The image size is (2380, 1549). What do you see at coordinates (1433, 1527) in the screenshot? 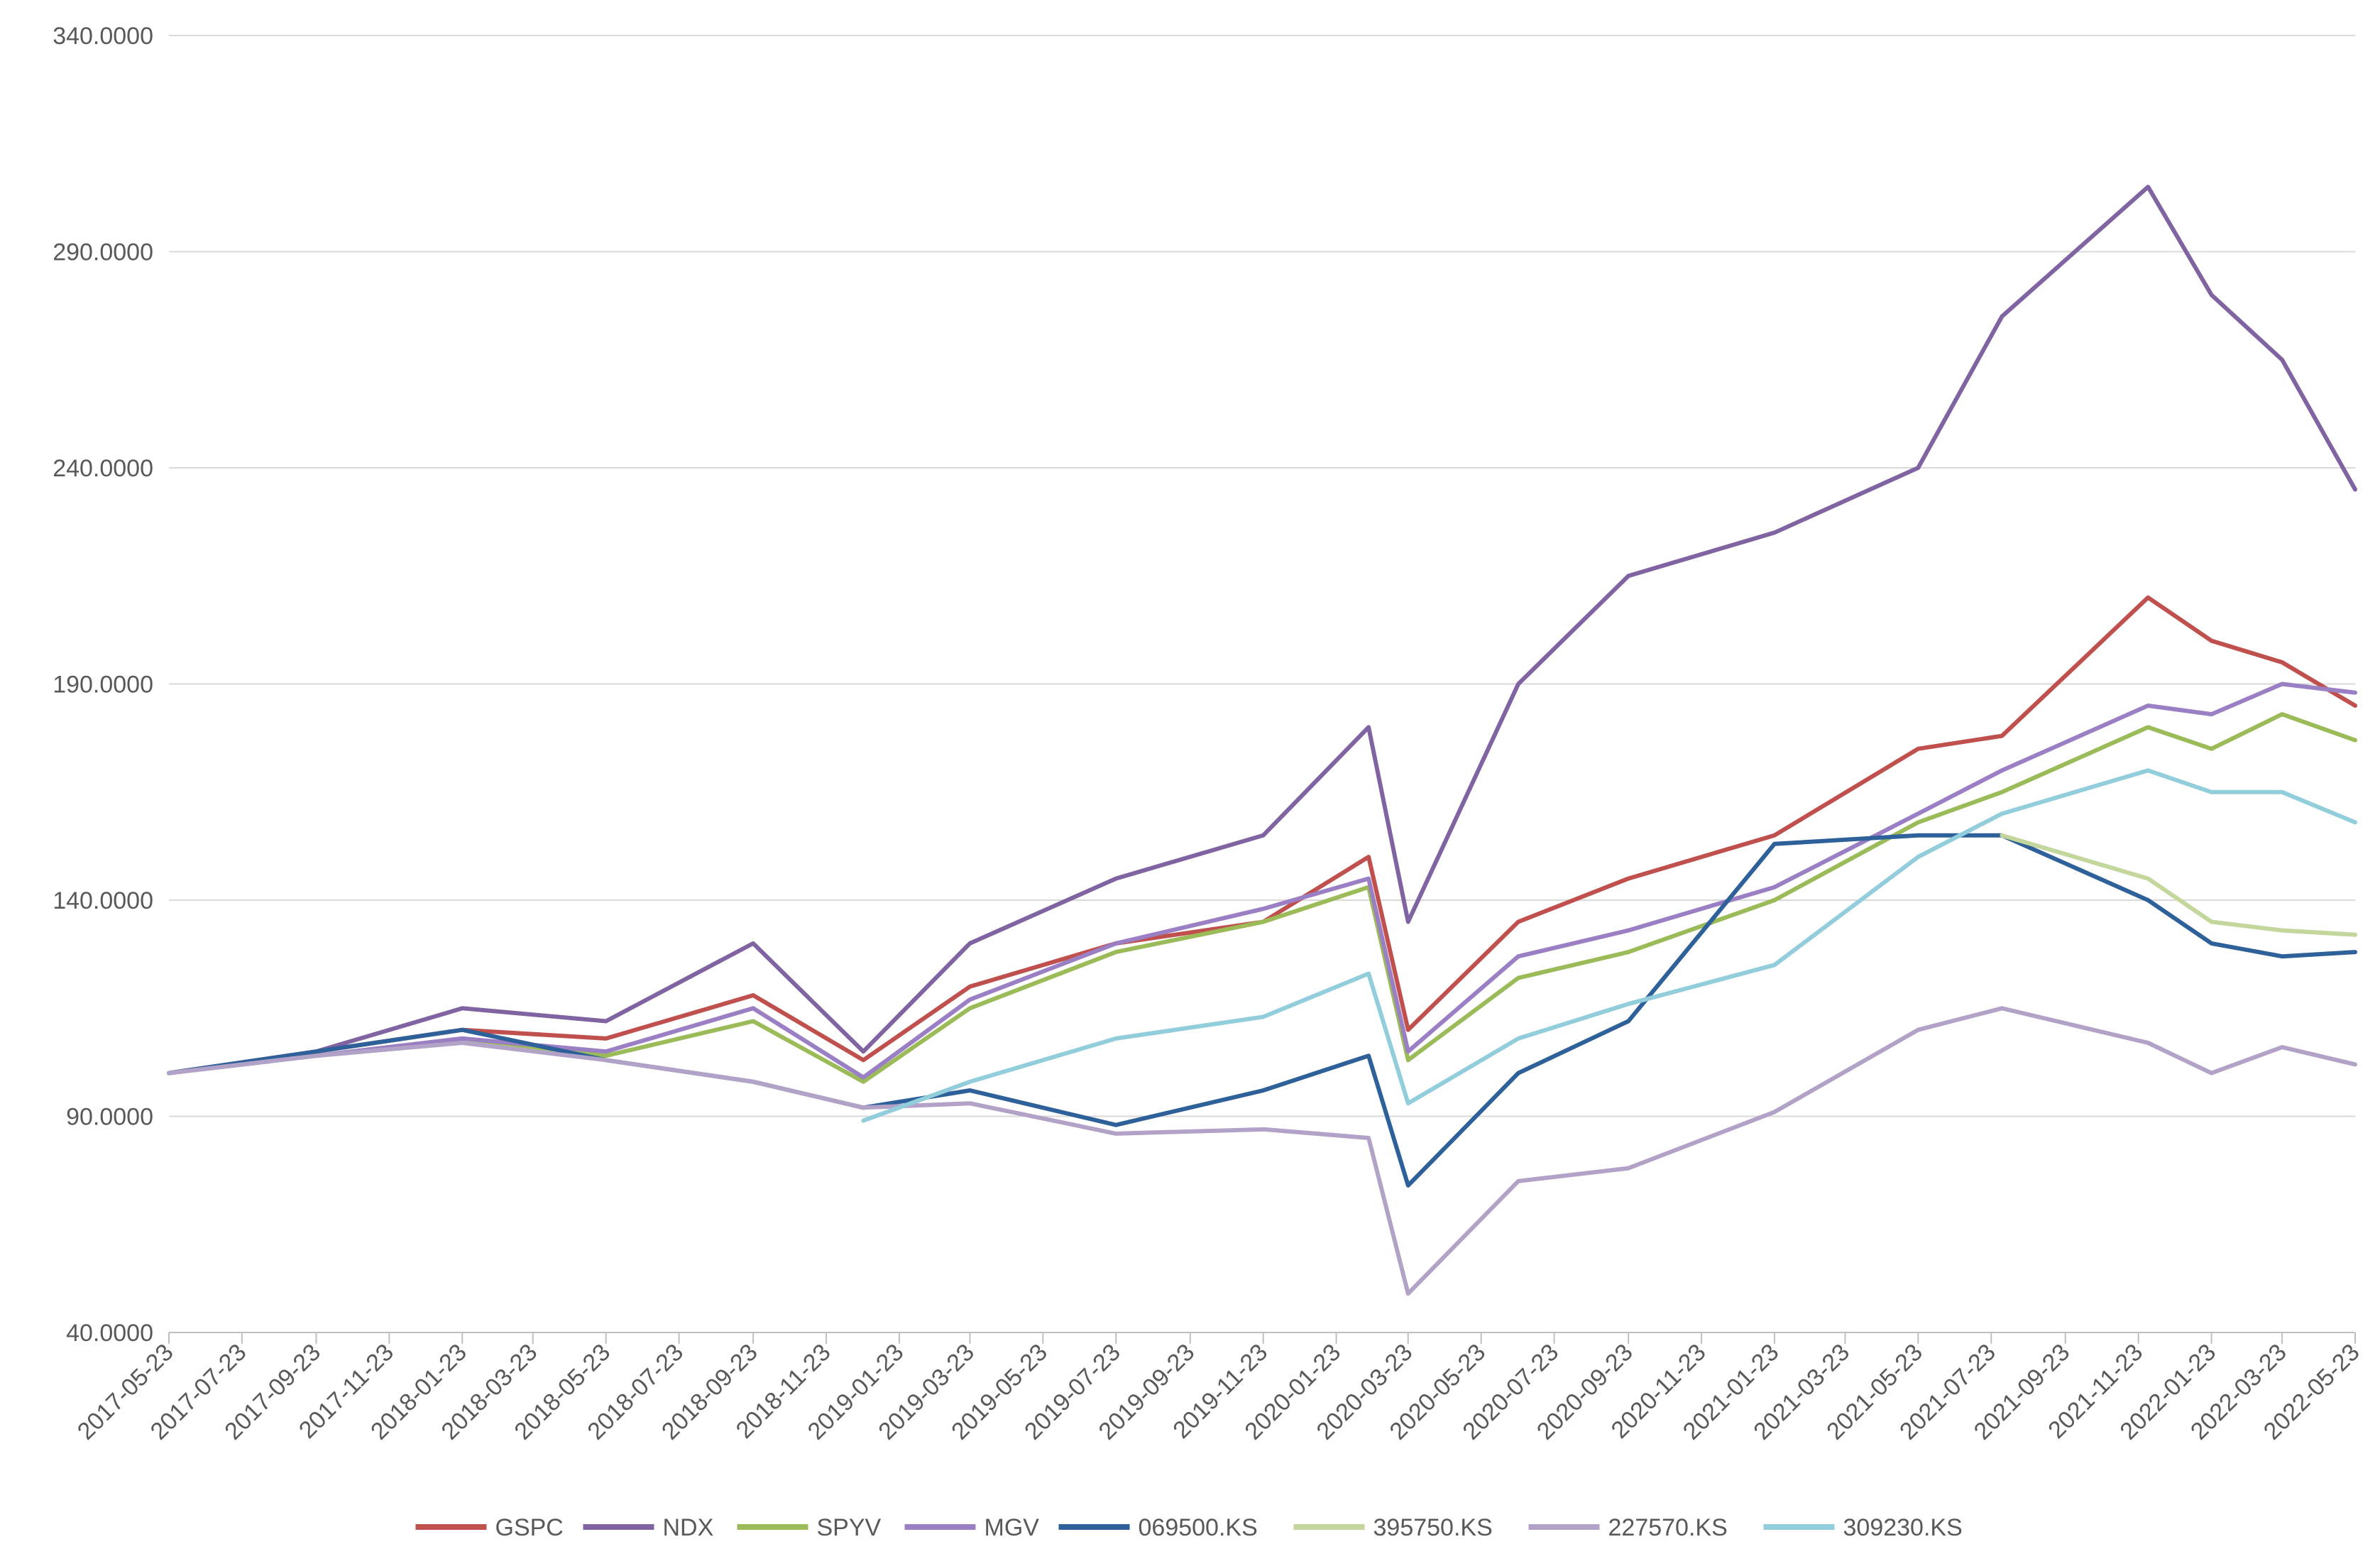
I see `legend-label: 395750.KS` at bounding box center [1433, 1527].